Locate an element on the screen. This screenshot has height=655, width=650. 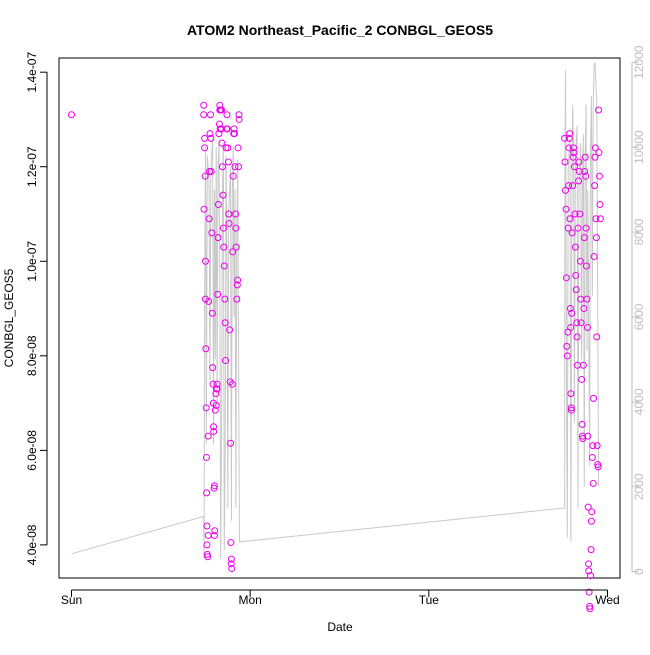
x-axis-label: Date is located at coordinates (340, 627).